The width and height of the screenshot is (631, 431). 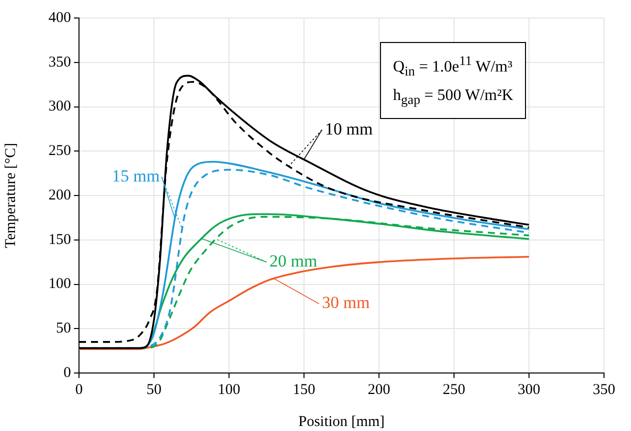 What do you see at coordinates (59, 284) in the screenshot?
I see `y-tick-label: 100` at bounding box center [59, 284].